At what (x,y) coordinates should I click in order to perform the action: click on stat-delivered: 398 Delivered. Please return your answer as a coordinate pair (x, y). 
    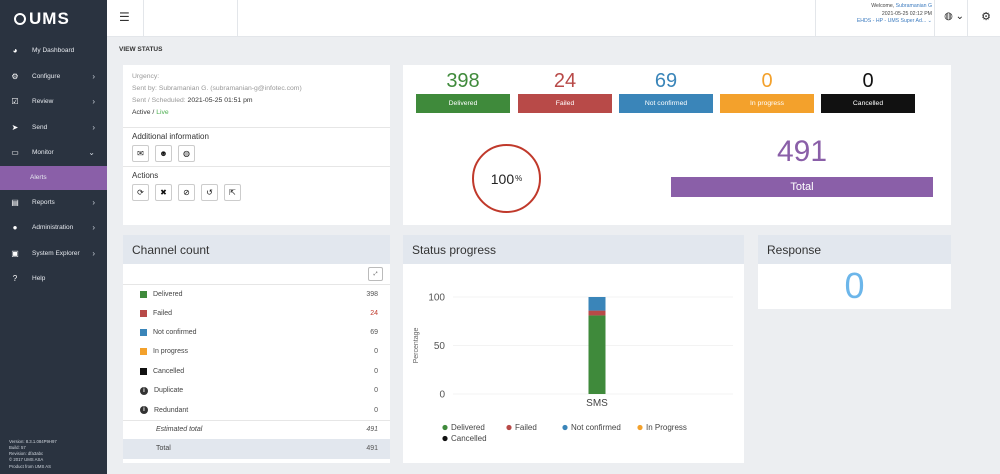
    Looking at the image, I should click on (463, 90).